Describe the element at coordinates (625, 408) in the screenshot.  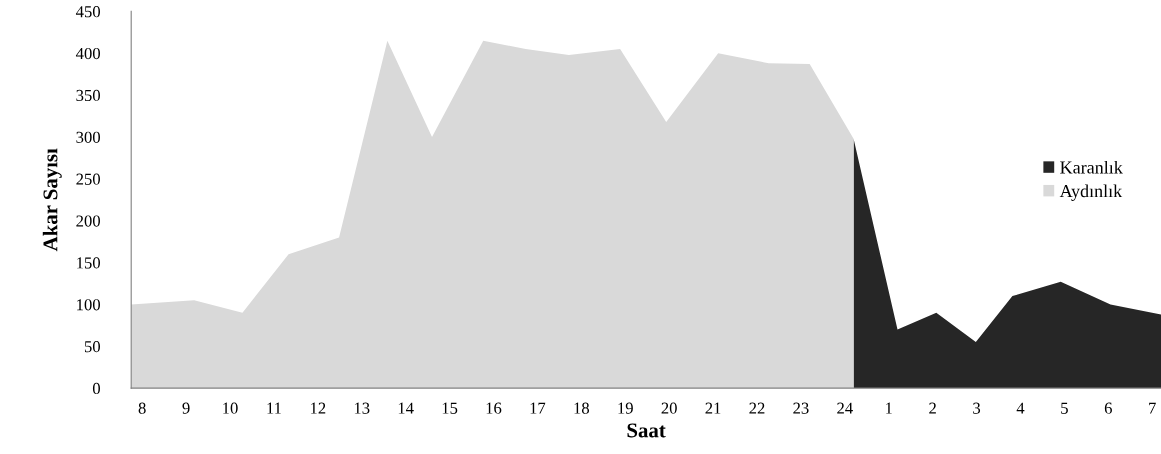
I see `x-tick-label: 19` at that location.